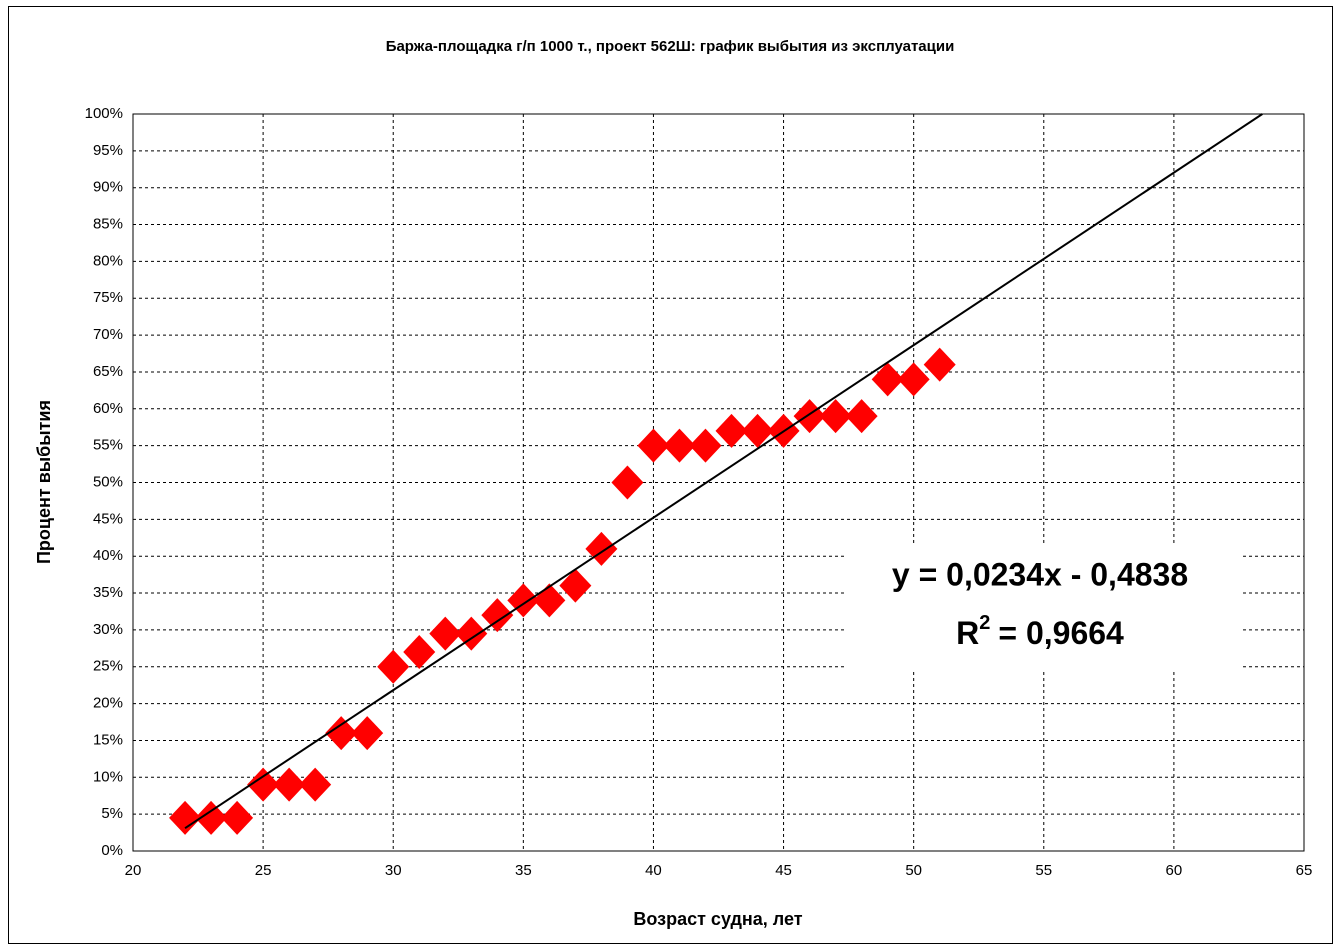 The width and height of the screenshot is (1341, 951). What do you see at coordinates (112, 850) in the screenshot?
I see `y-tick-label: 0%` at bounding box center [112, 850].